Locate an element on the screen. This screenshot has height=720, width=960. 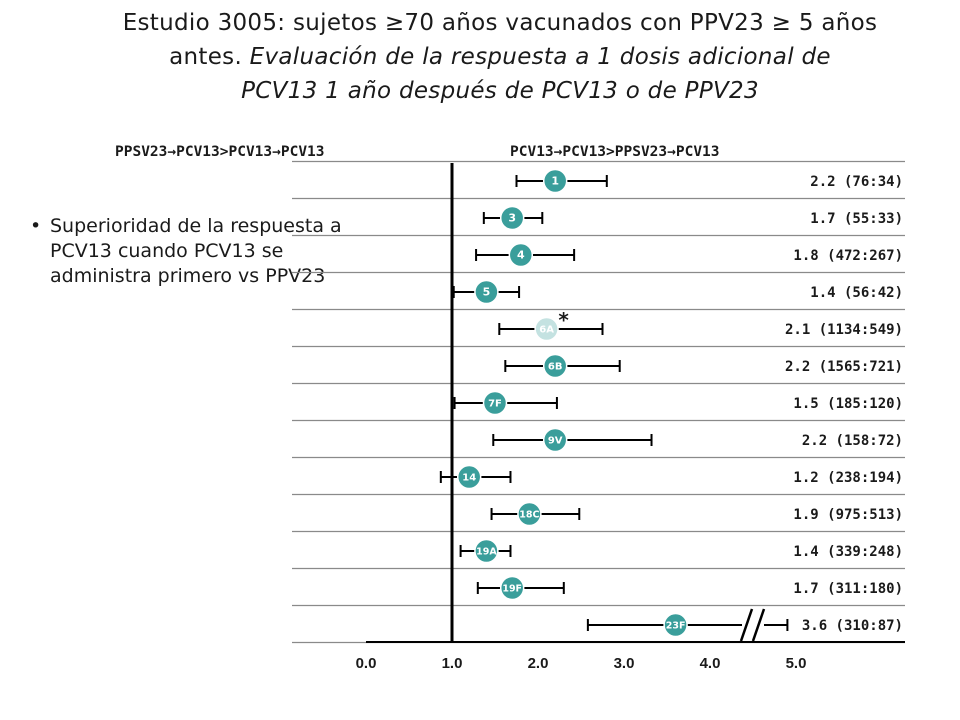
row-value-label: 1.7 (55:33) is located at coordinates (856, 219).